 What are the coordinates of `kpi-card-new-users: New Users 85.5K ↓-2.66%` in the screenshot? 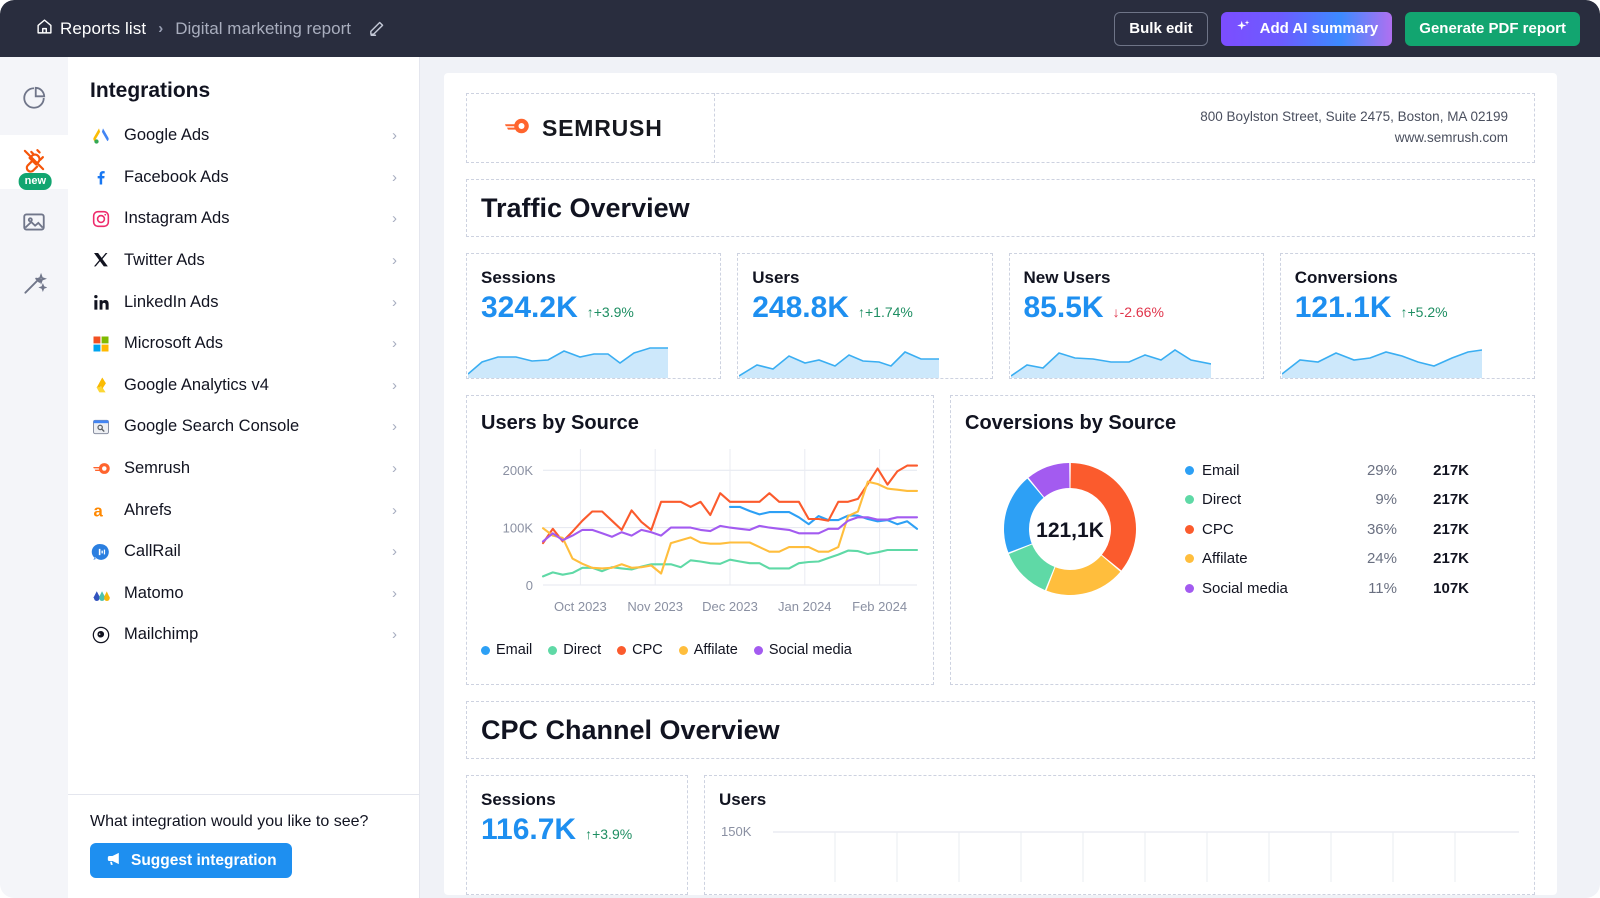 It's located at (1136, 316).